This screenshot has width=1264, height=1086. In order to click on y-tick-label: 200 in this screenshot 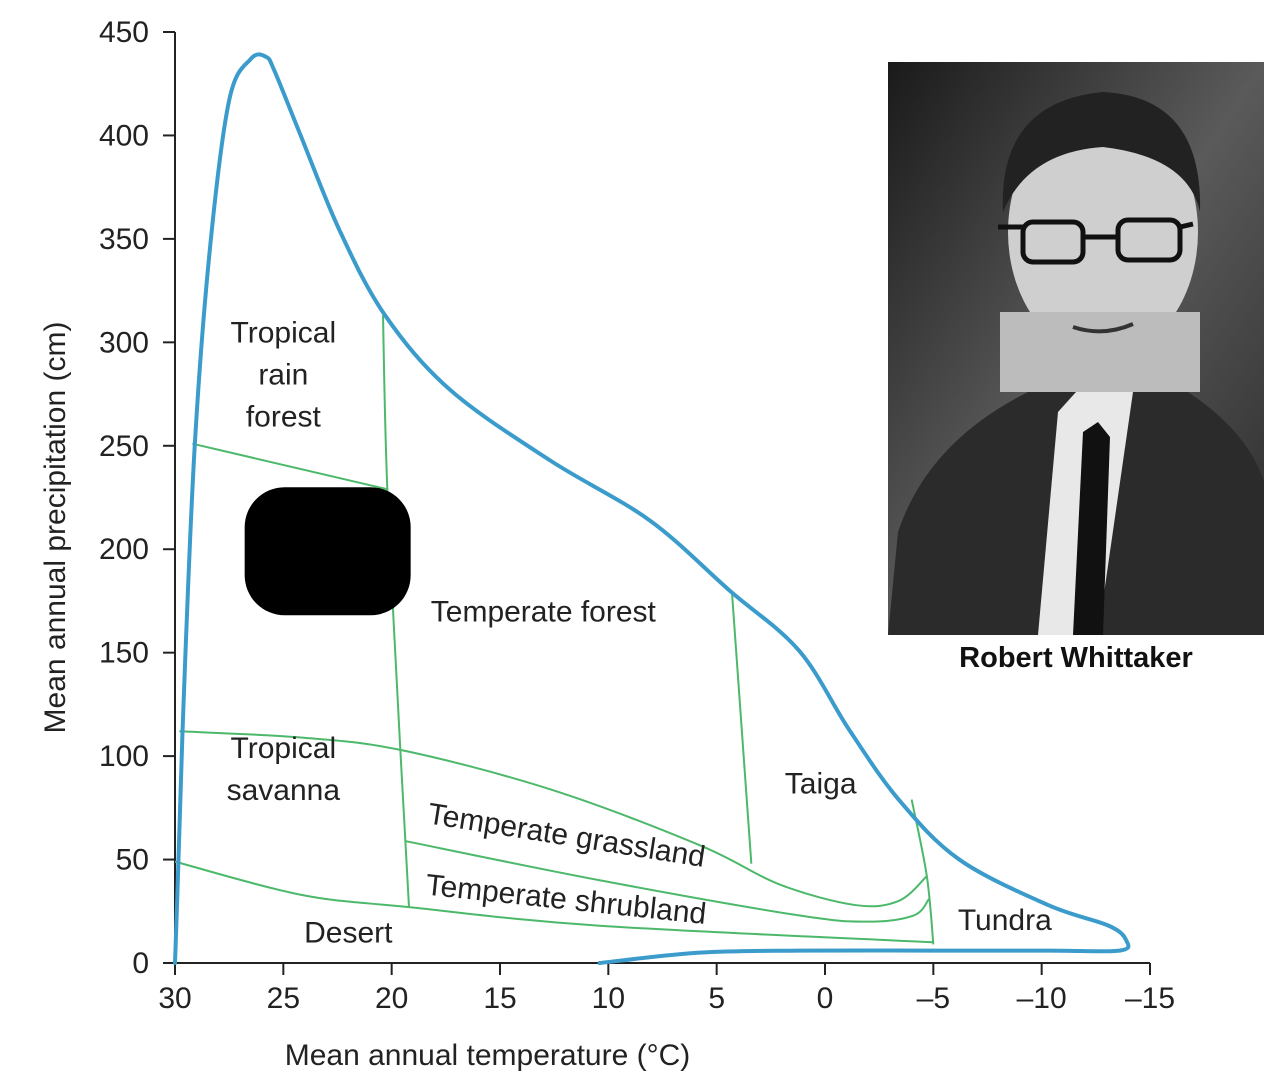, I will do `click(124, 549)`.